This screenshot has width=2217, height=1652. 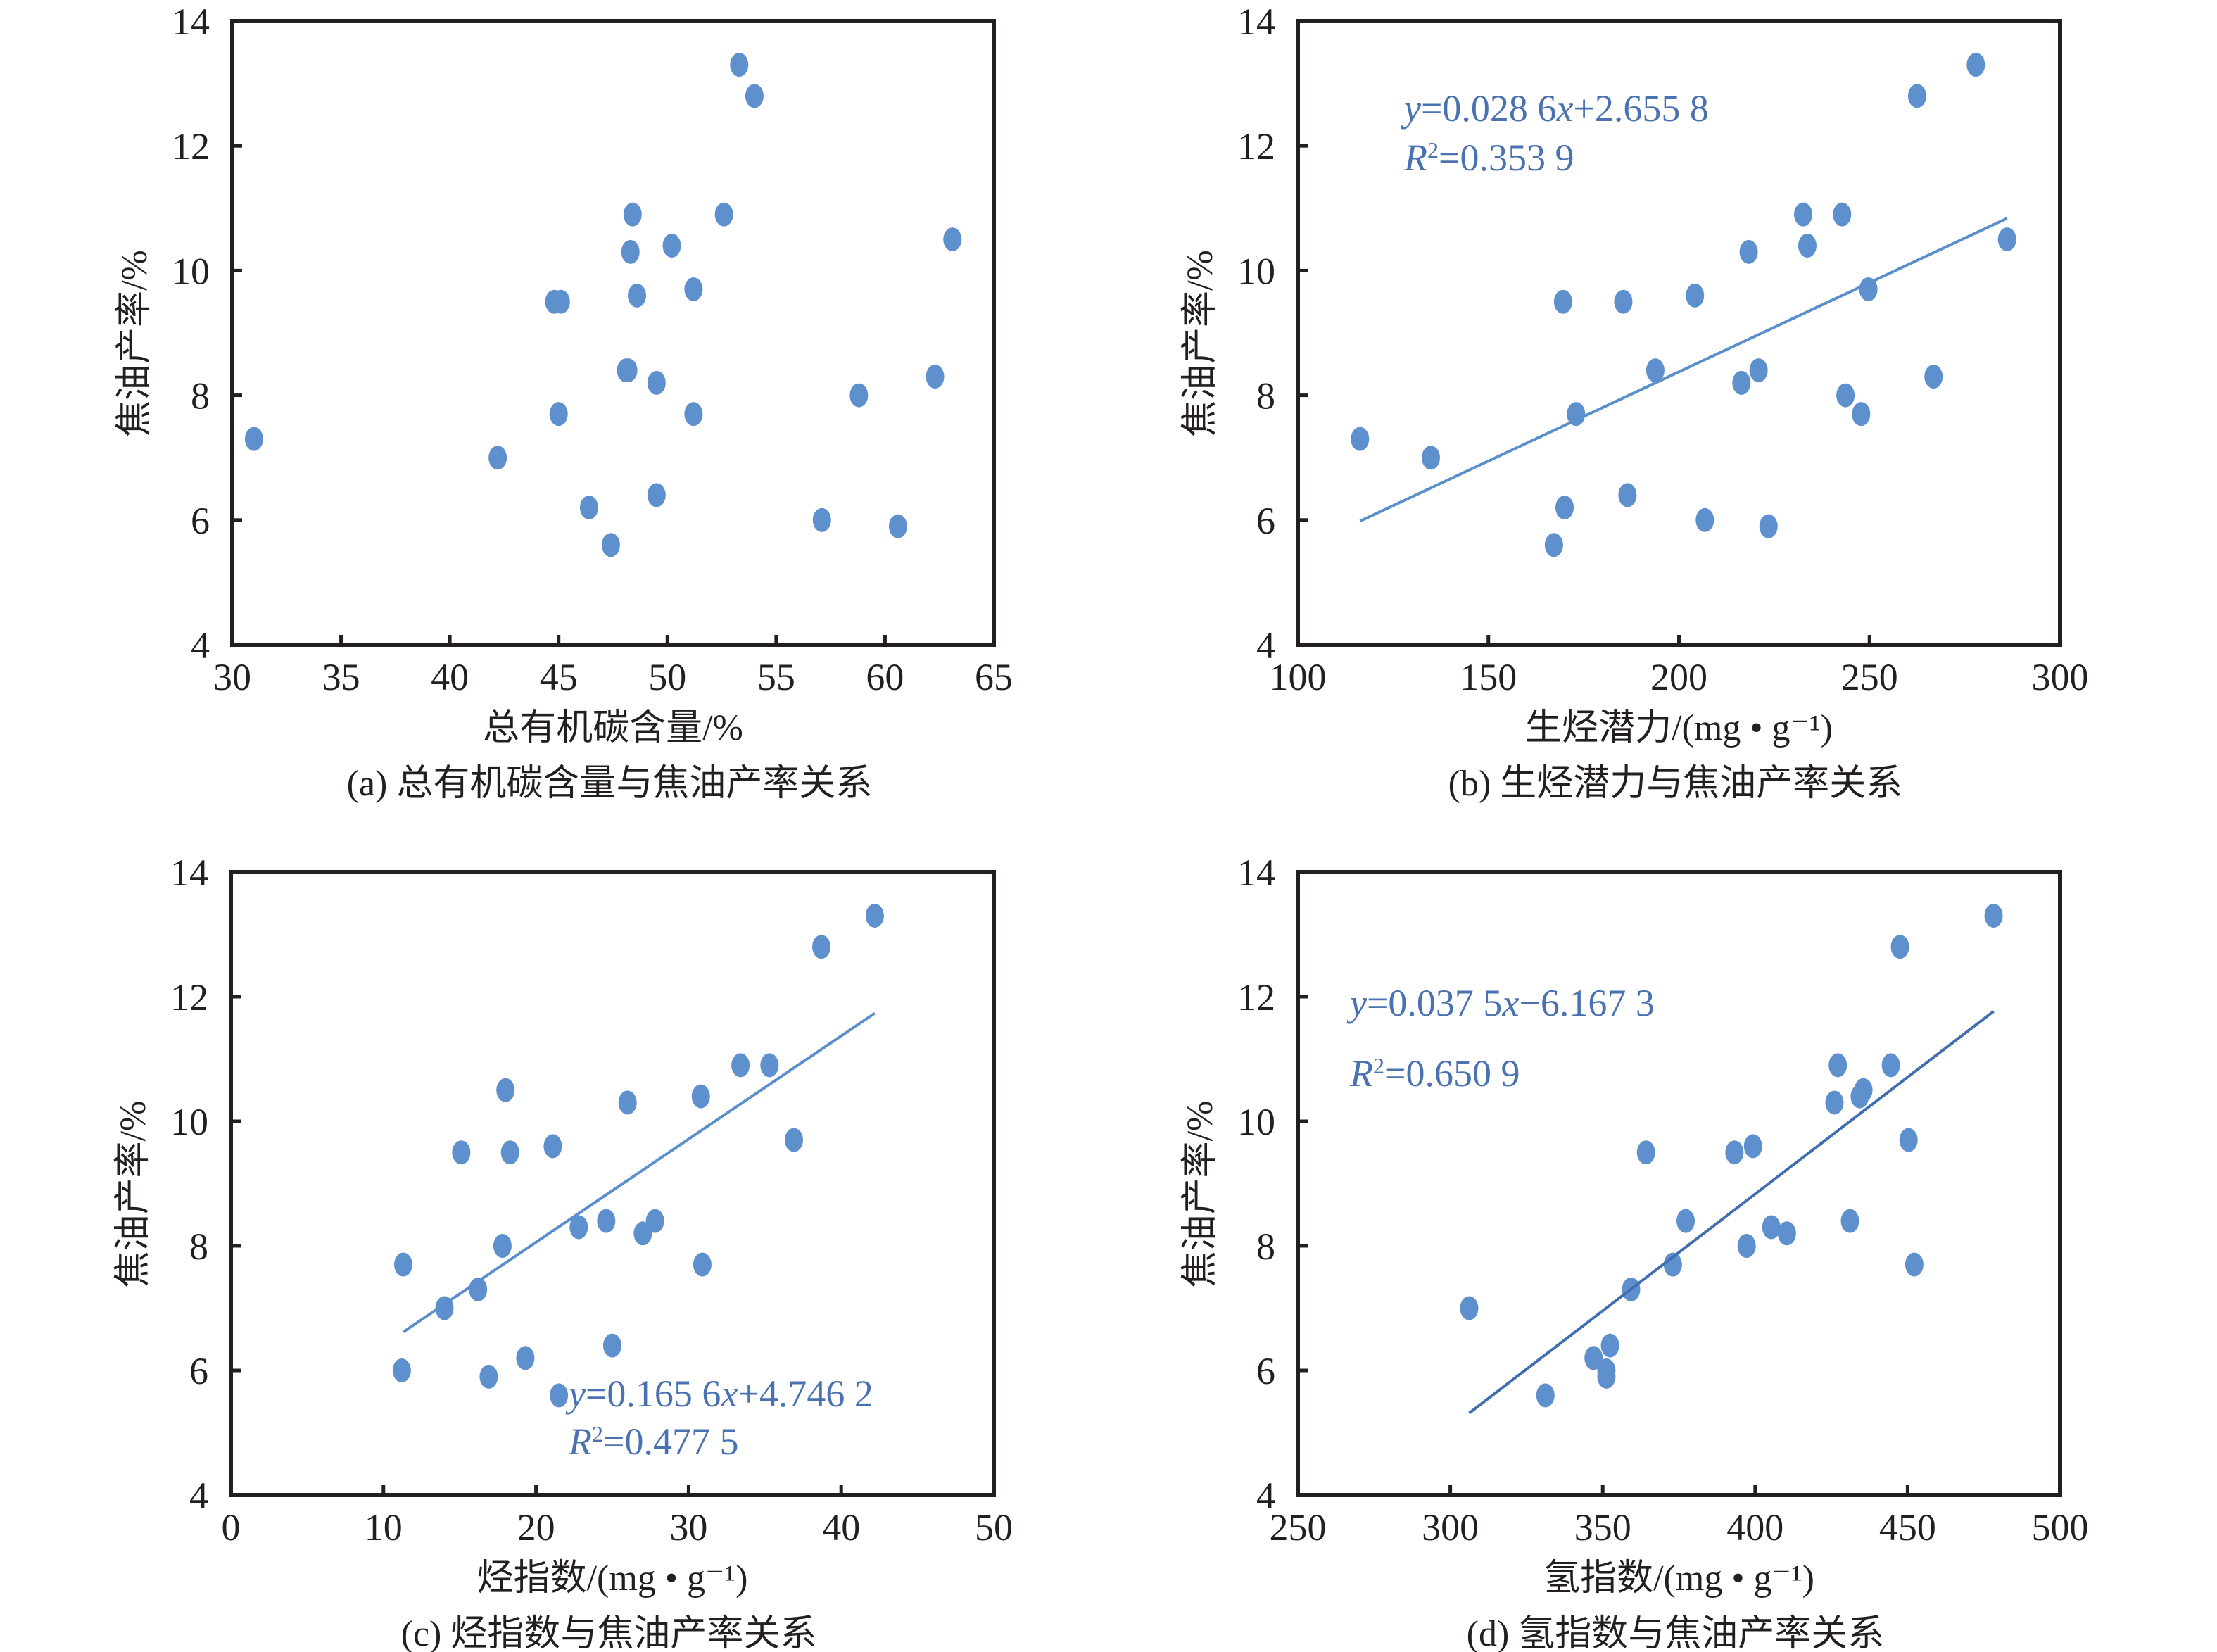 I want to click on y-tick-label: 14, so click(x=191, y=22).